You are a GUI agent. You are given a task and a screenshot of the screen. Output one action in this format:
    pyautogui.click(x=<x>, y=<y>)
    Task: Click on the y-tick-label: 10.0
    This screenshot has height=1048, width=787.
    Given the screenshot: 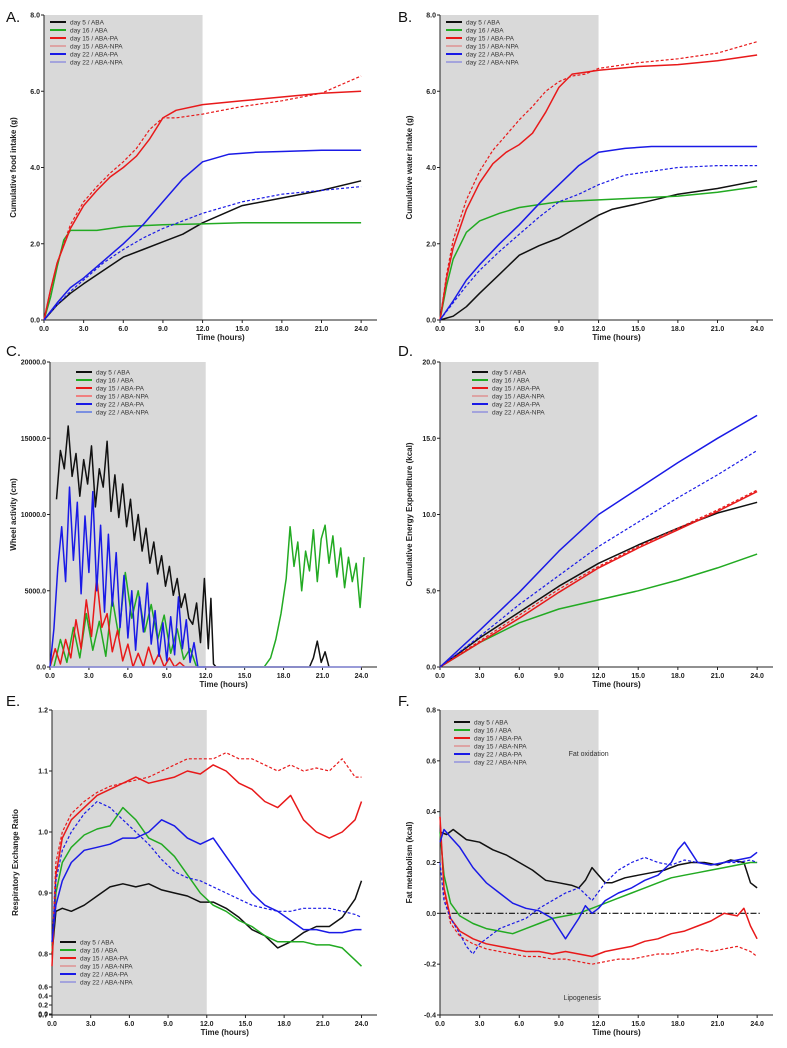 What is the action you would take?
    pyautogui.click(x=429, y=515)
    